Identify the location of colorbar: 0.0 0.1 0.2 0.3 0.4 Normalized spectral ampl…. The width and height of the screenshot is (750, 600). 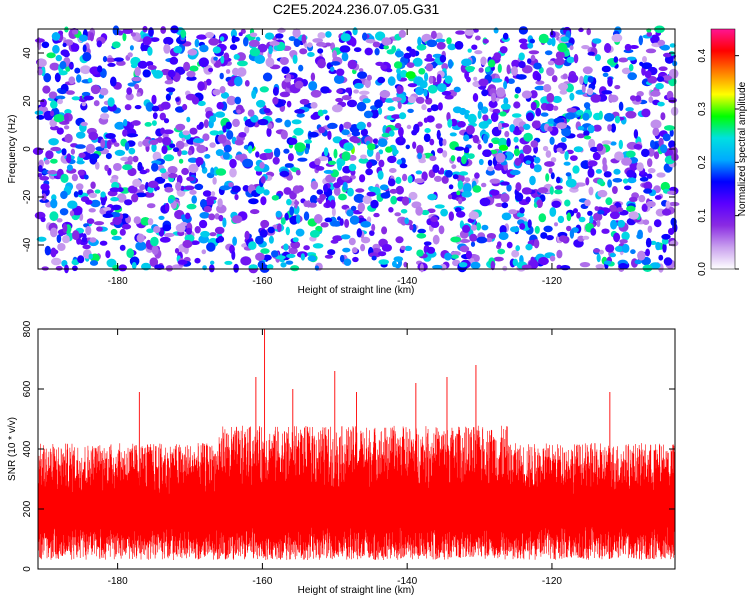
(722, 152).